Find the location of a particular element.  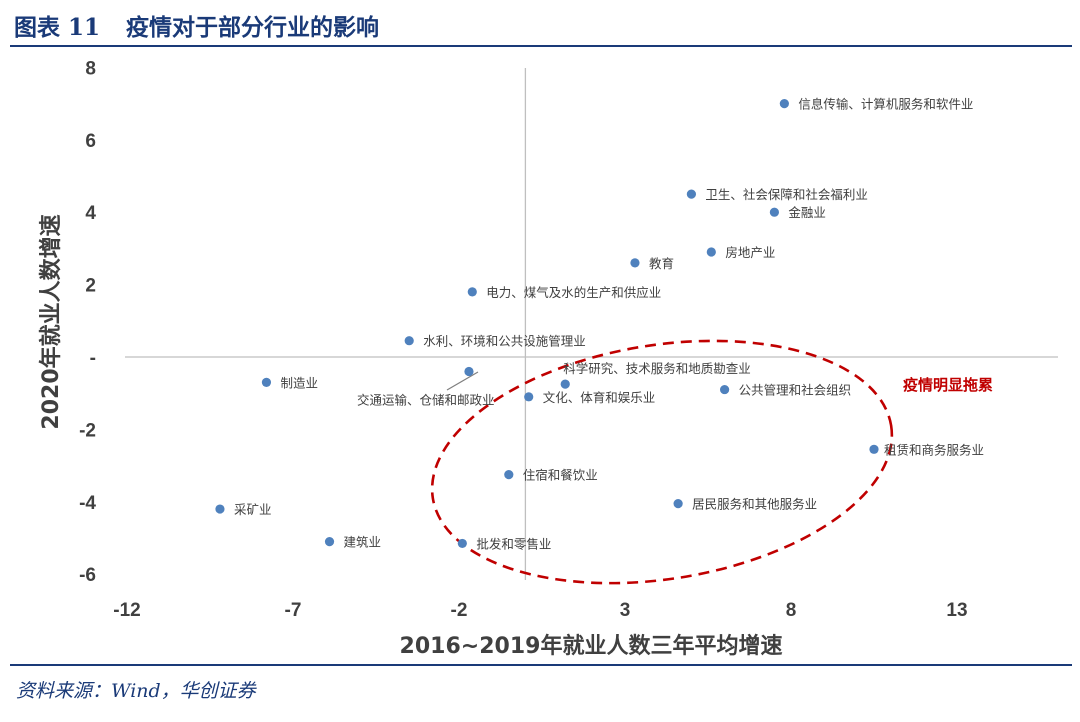

point-label: 卫生、社会保障和社会福利业 is located at coordinates (786, 194).